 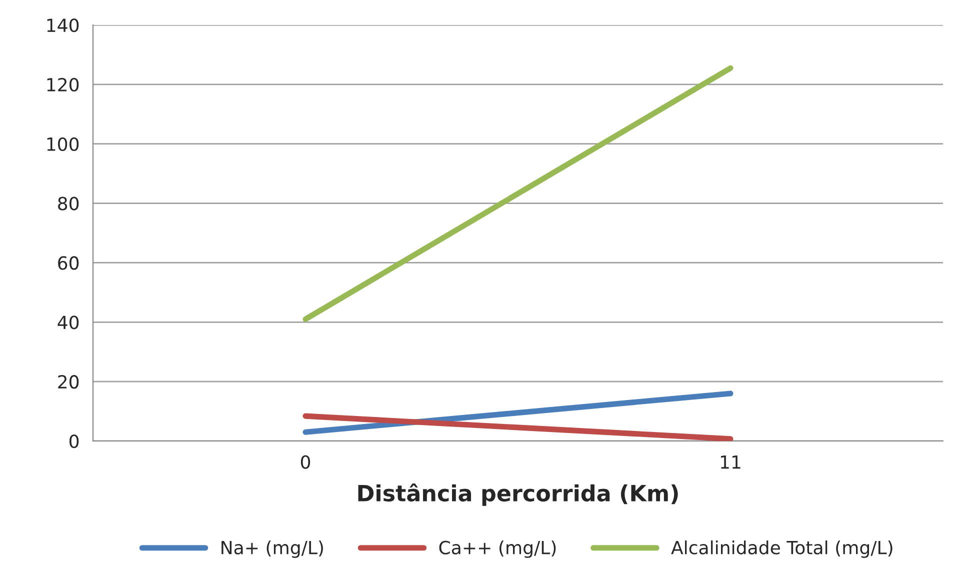 I want to click on y-tick-label: 100, so click(x=63, y=144).